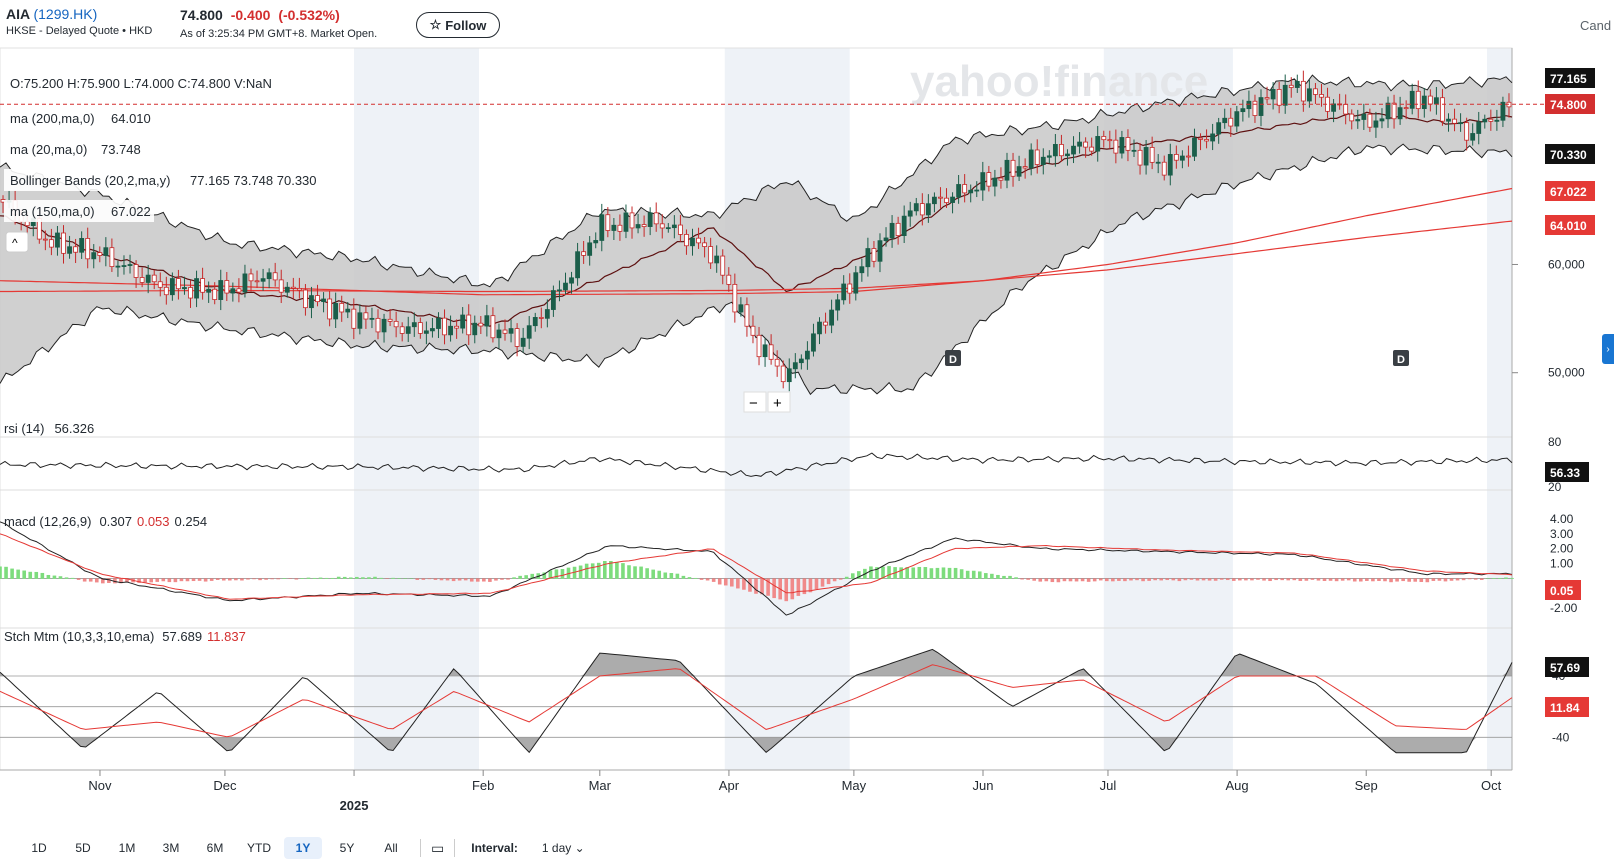  What do you see at coordinates (438, 847) in the screenshot?
I see `calendar-icon: ▭` at bounding box center [438, 847].